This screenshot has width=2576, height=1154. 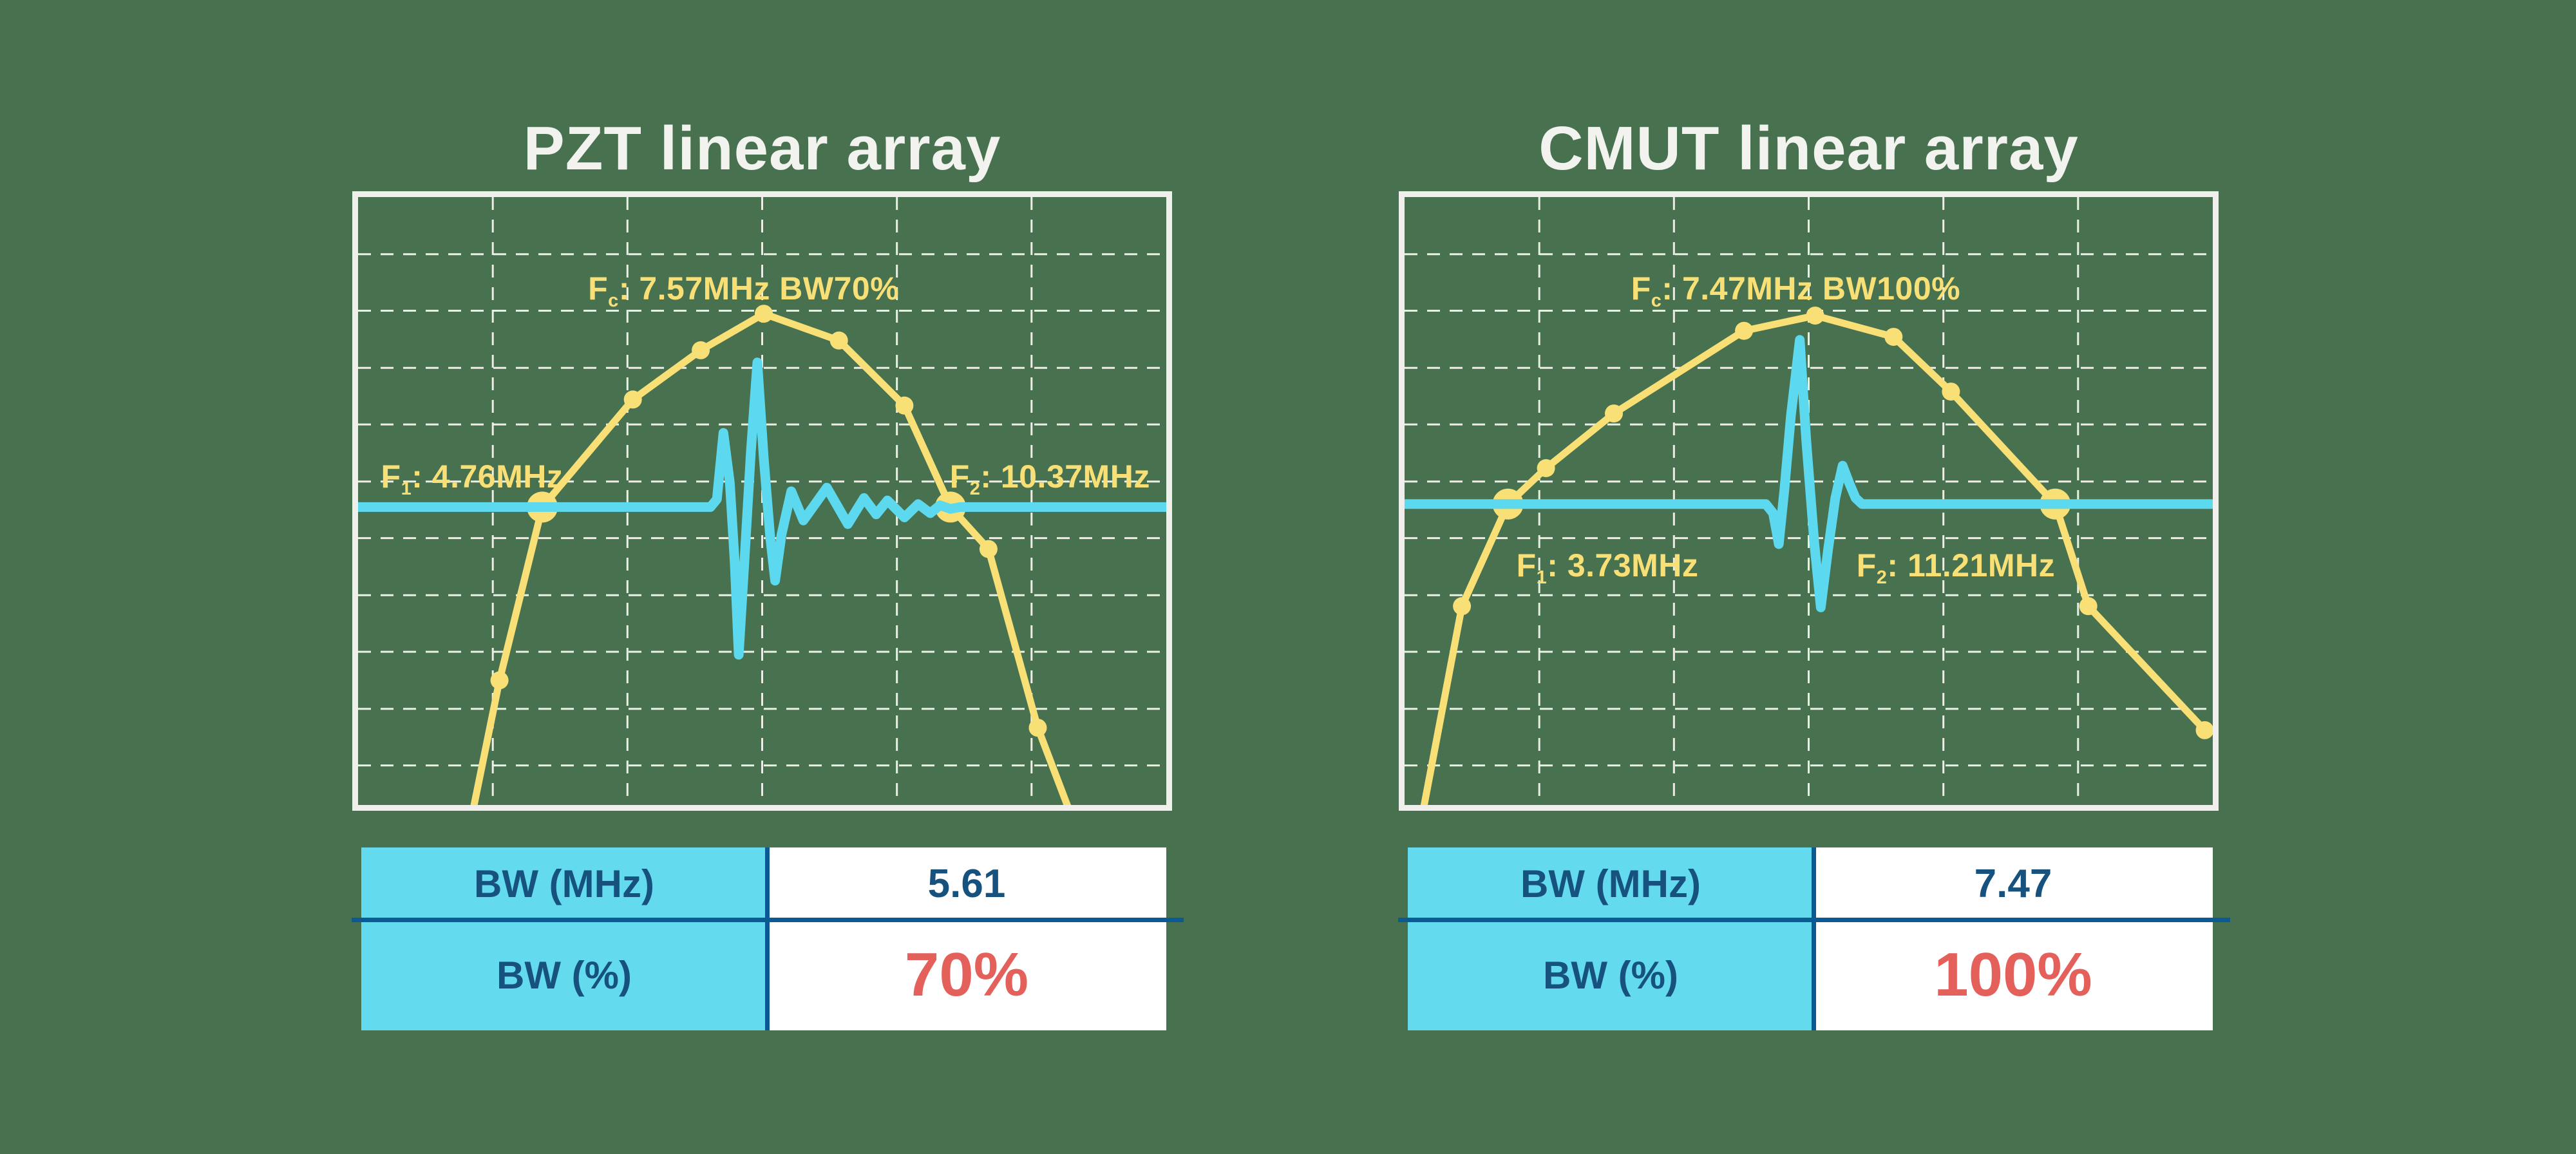 I want to click on annotation-f1-value: : 3.73MHz, so click(x=1623, y=565).